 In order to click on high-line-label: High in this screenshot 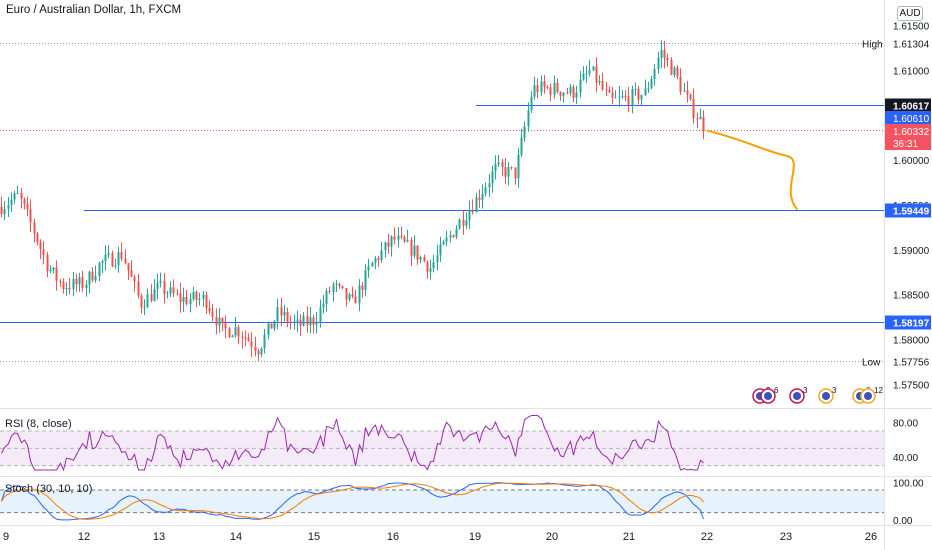, I will do `click(872, 45)`.